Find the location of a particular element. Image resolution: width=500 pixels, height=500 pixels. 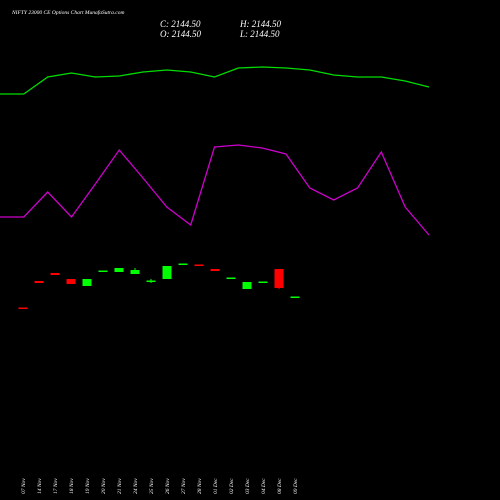

x-tick-label: 26 Nov is located at coordinates (168, 486).